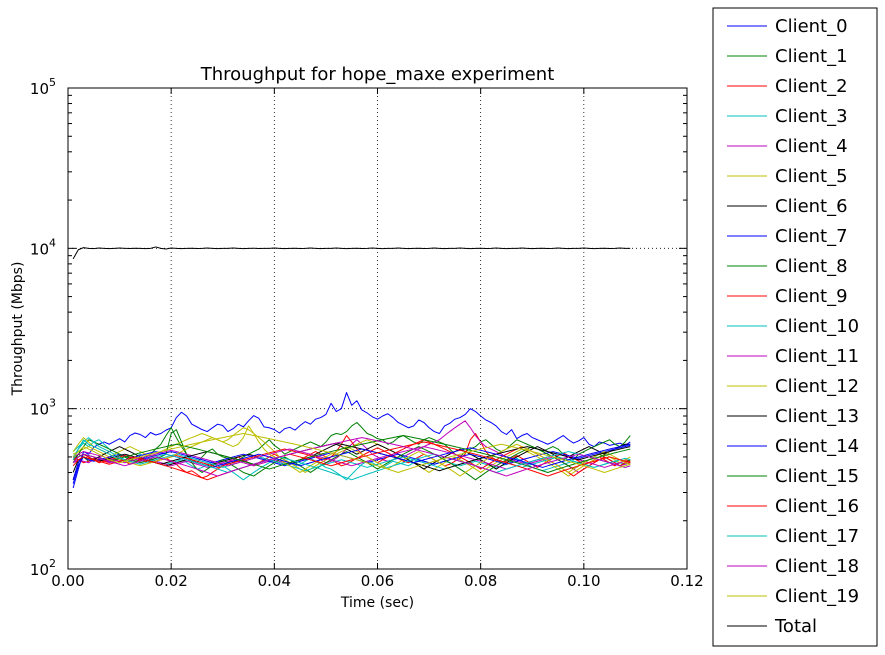  What do you see at coordinates (811, 206) in the screenshot?
I see `legend-entry-label: Client_6` at bounding box center [811, 206].